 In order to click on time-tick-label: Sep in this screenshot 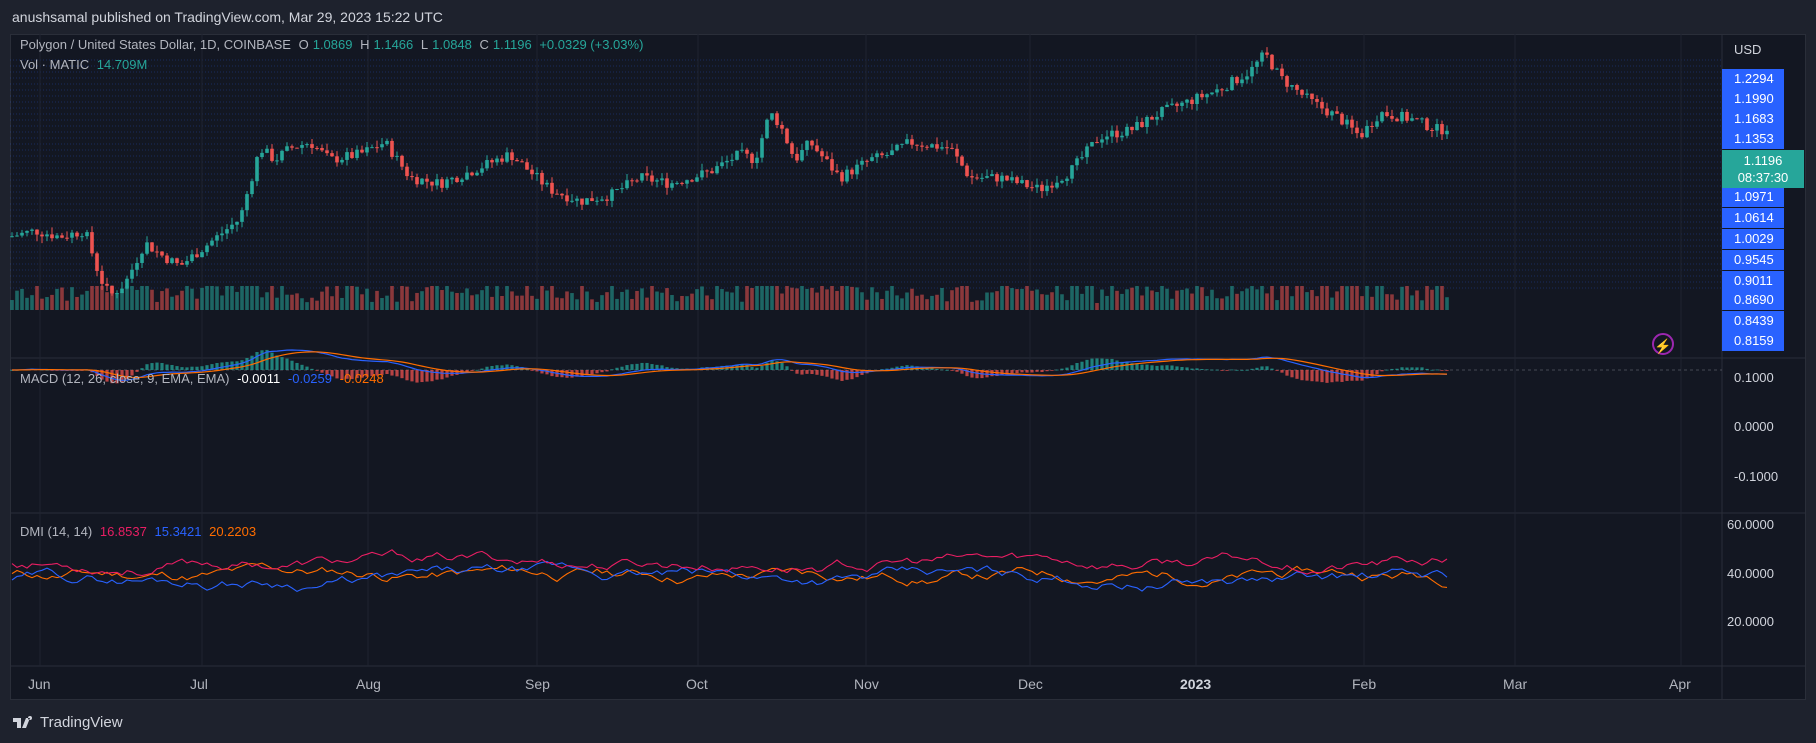, I will do `click(537, 684)`.